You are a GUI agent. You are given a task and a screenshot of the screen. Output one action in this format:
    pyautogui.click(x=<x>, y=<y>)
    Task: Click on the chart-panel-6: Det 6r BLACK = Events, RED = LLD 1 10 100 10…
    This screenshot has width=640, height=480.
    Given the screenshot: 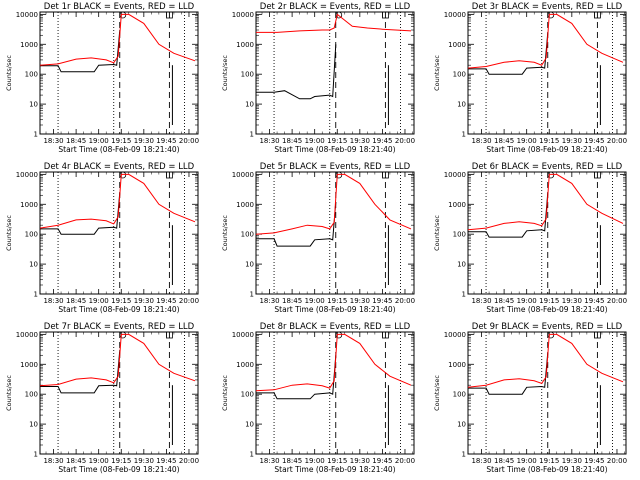 What is the action you would take?
    pyautogui.click(x=530, y=238)
    